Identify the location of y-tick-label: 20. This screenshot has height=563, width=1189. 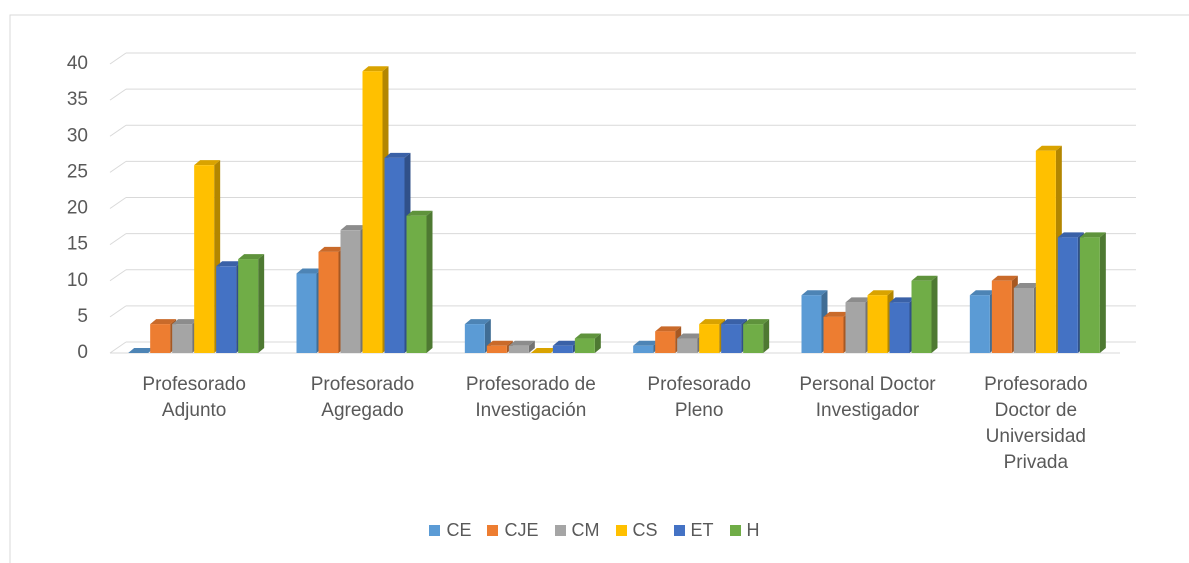
(77, 208).